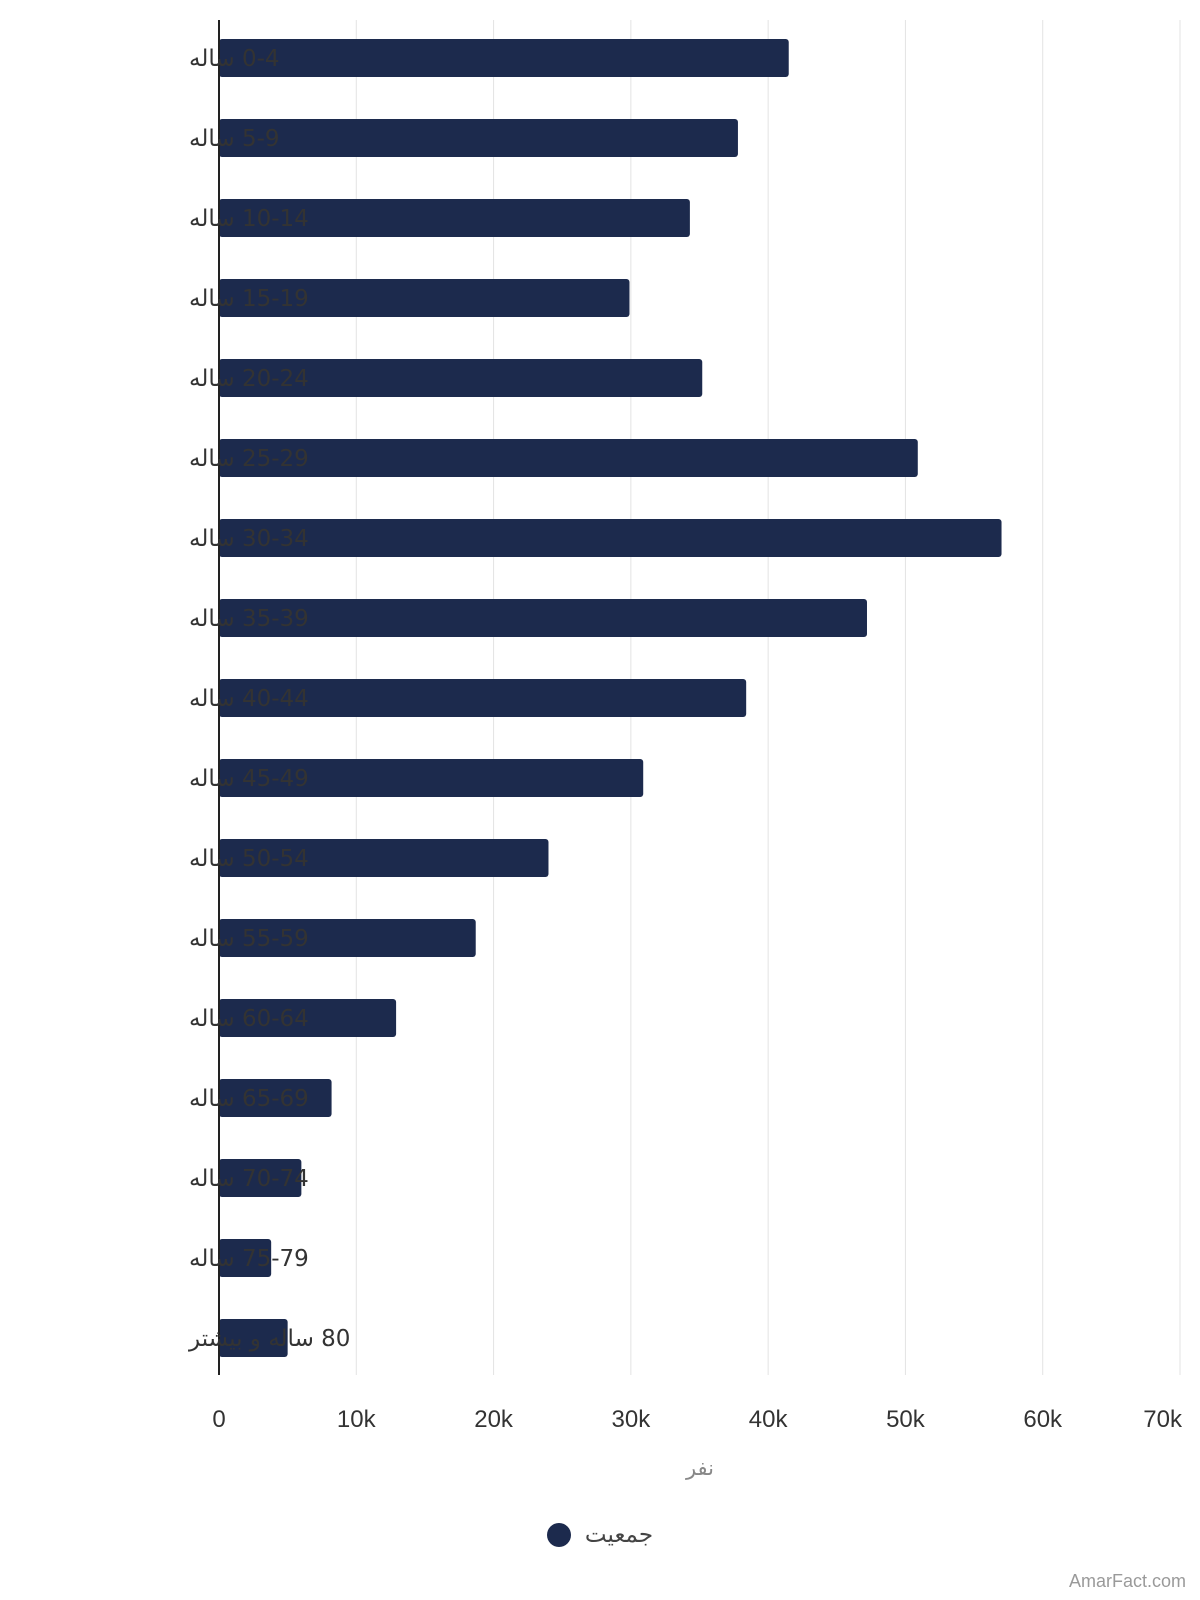  I want to click on legend: جمعیت, so click(600, 1535).